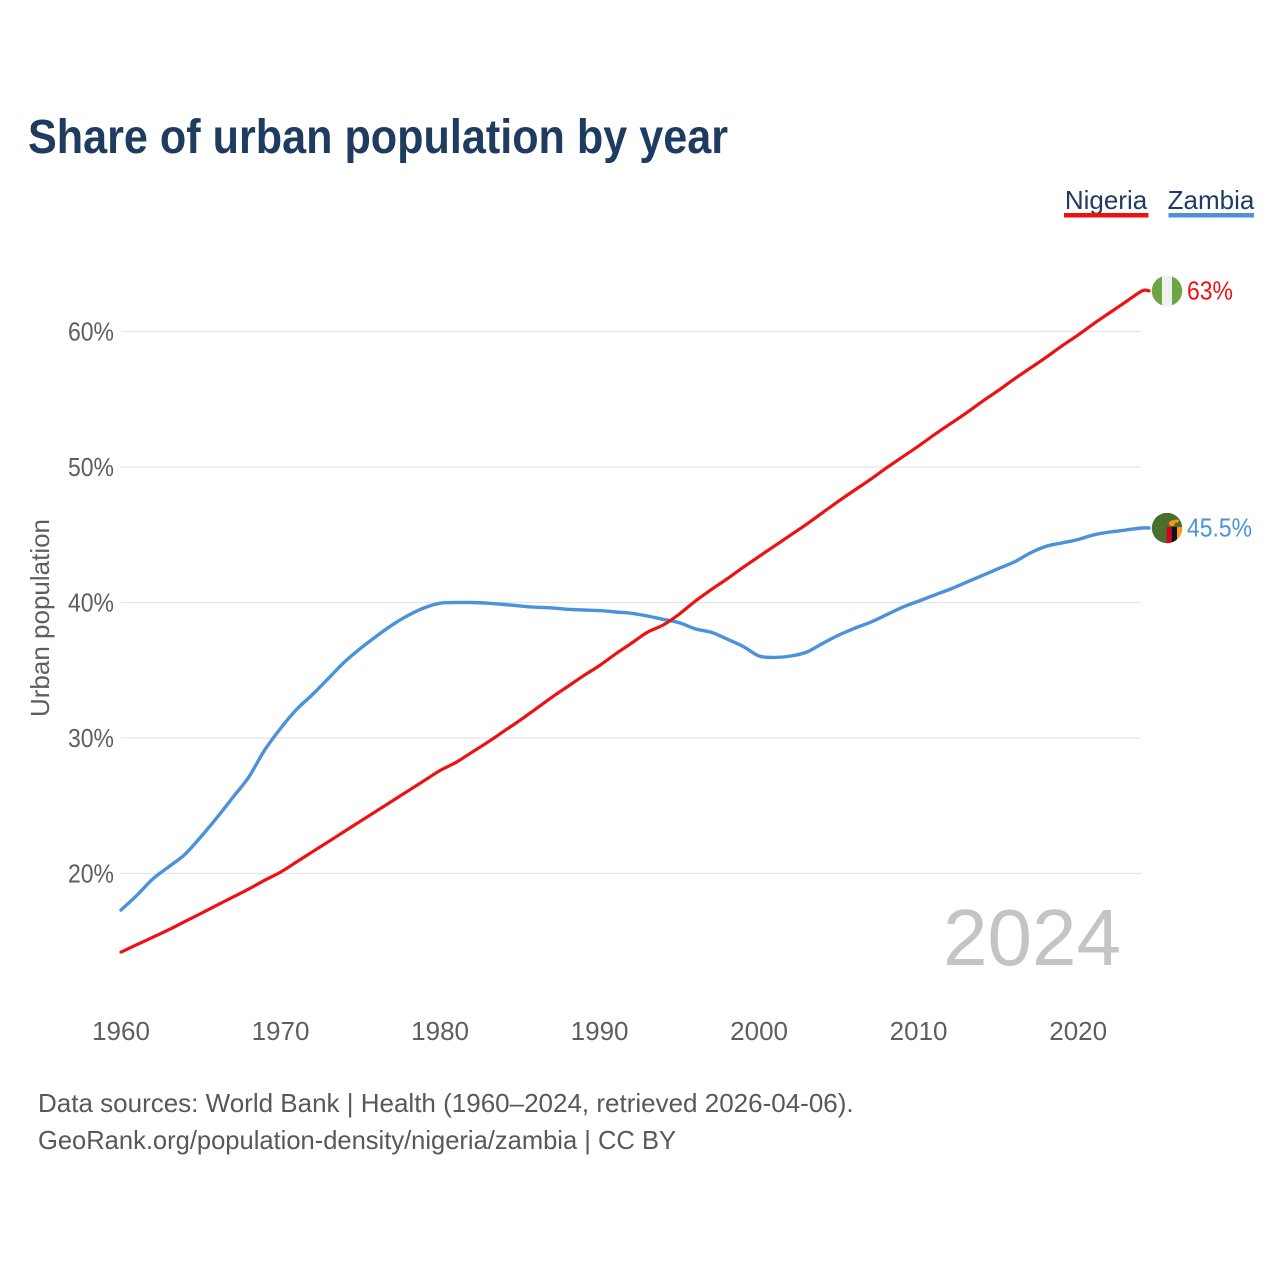 The image size is (1280, 1280). What do you see at coordinates (40, 618) in the screenshot?
I see `svg-text: Urban population` at bounding box center [40, 618].